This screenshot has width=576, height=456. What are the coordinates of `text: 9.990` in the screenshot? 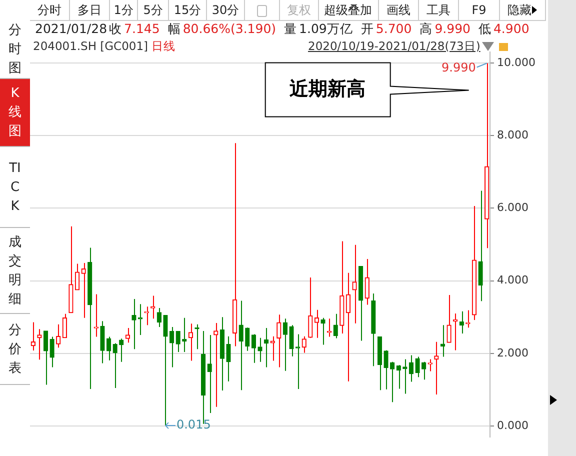 It's located at (452, 28).